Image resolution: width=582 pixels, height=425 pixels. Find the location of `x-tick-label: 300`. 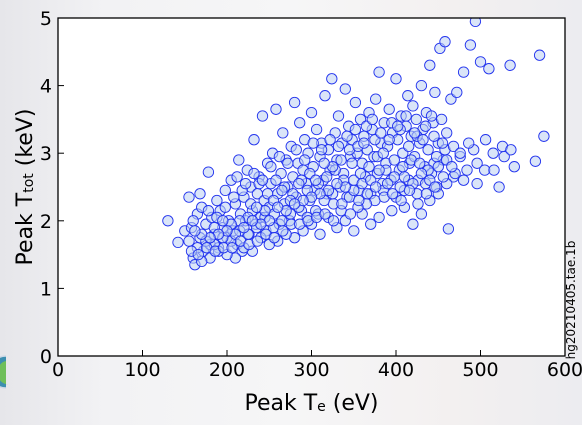

x-tick-label: 300 is located at coordinates (311, 370).